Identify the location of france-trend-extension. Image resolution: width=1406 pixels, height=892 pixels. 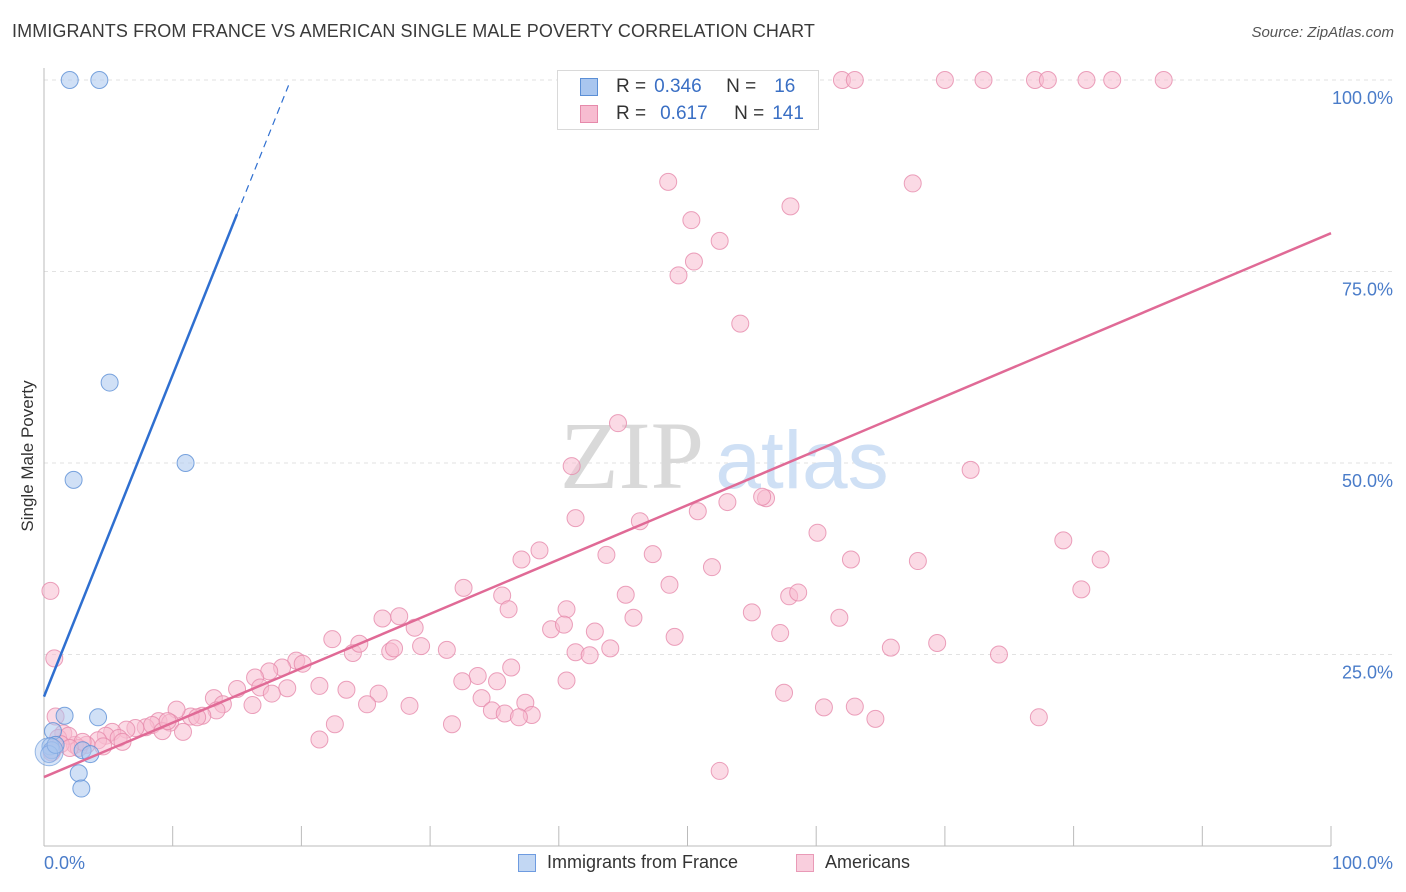
(263, 150).